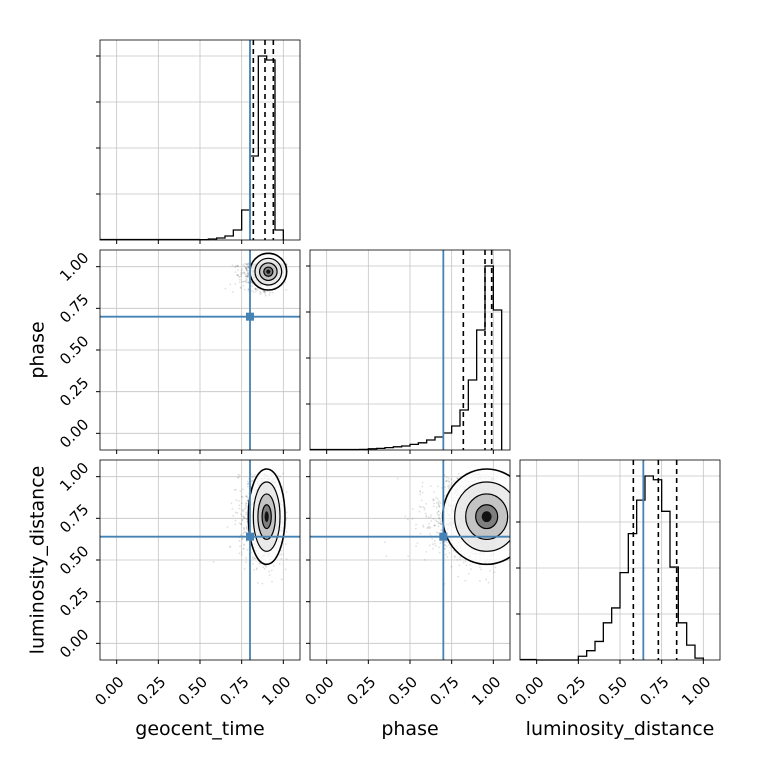 Image resolution: width=760 pixels, height=765 pixels. What do you see at coordinates (74, 433) in the screenshot?
I see `y-tick-label: 0.00` at bounding box center [74, 433].